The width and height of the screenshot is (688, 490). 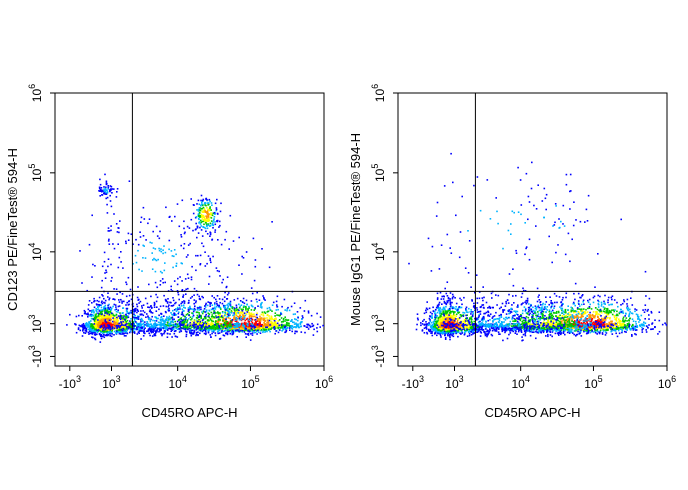 What do you see at coordinates (250, 382) in the screenshot?
I see `x-tick-label: 105` at bounding box center [250, 382].